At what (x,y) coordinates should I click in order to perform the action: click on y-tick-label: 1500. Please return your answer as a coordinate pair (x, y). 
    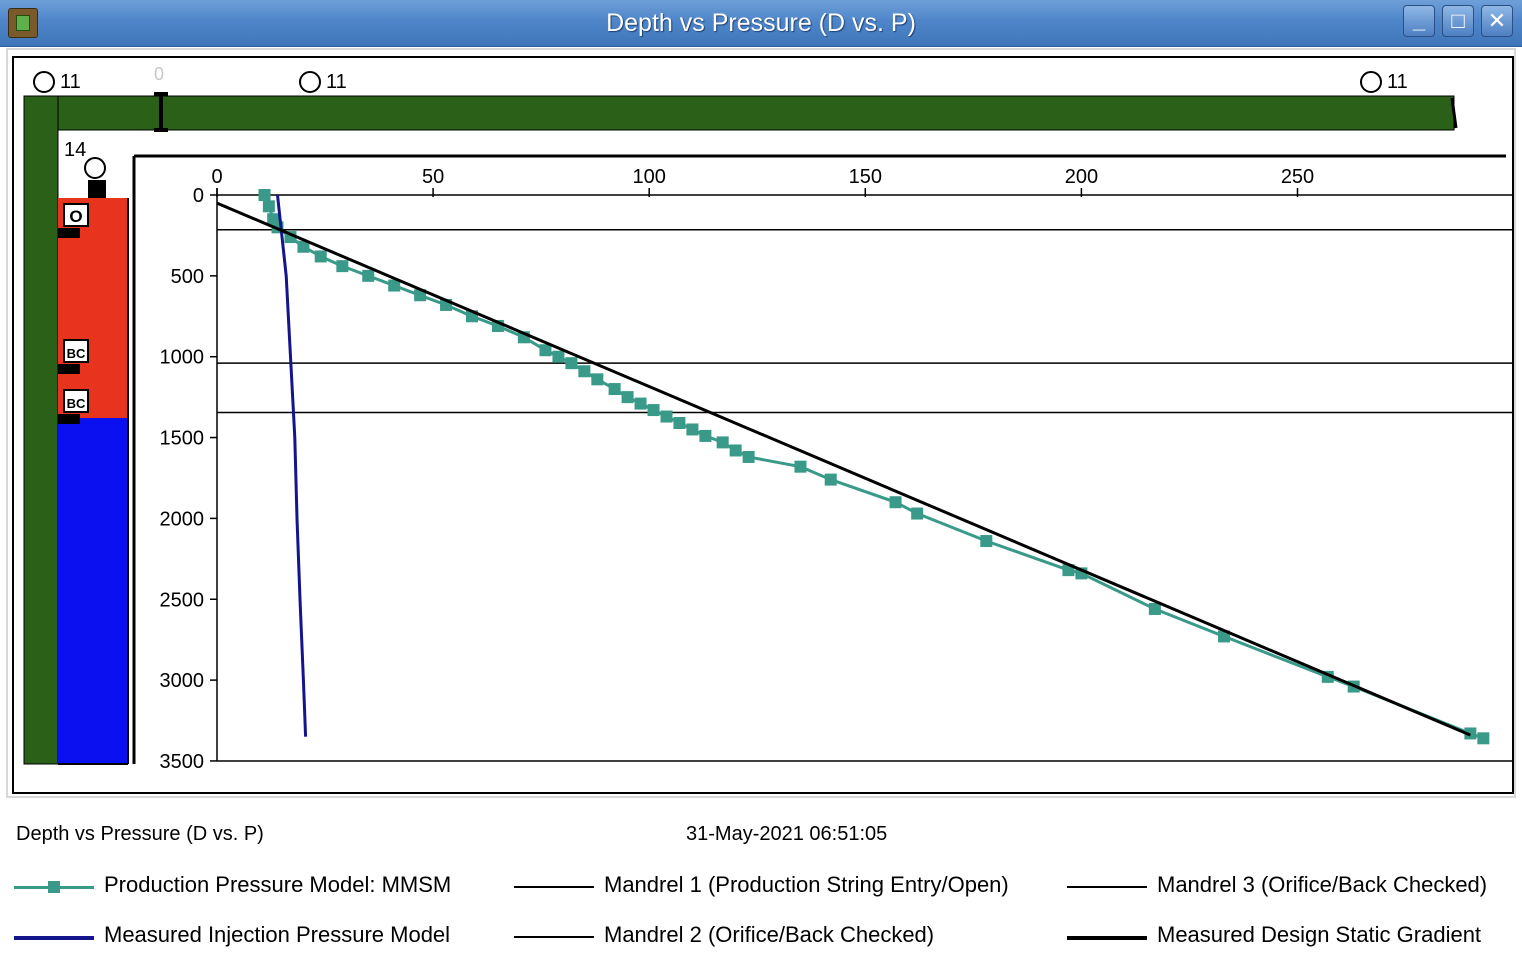
    Looking at the image, I should click on (182, 439).